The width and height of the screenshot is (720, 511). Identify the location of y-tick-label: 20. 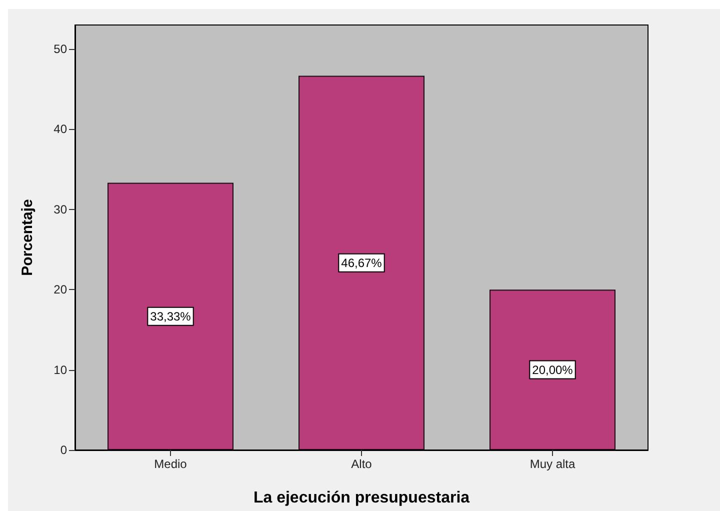
(61, 289).